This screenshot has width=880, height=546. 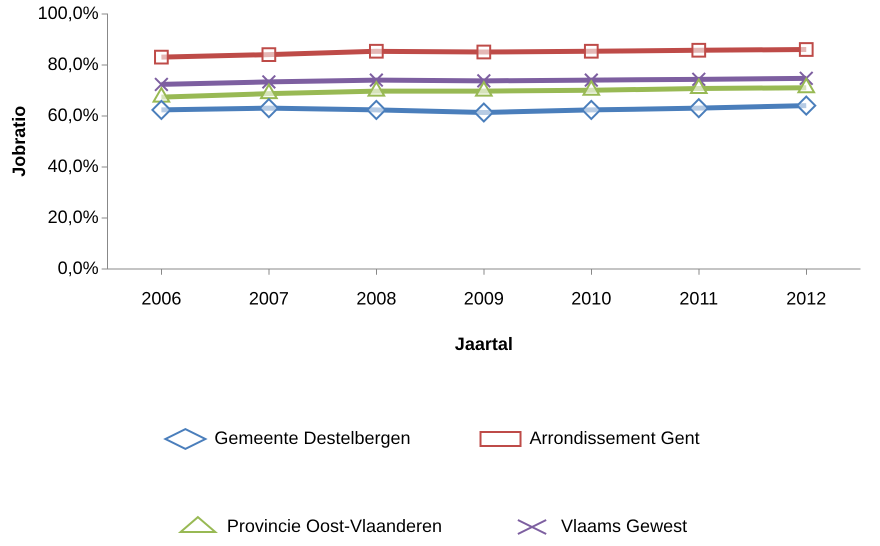 I want to click on x-tick-label: 2006, so click(x=161, y=298).